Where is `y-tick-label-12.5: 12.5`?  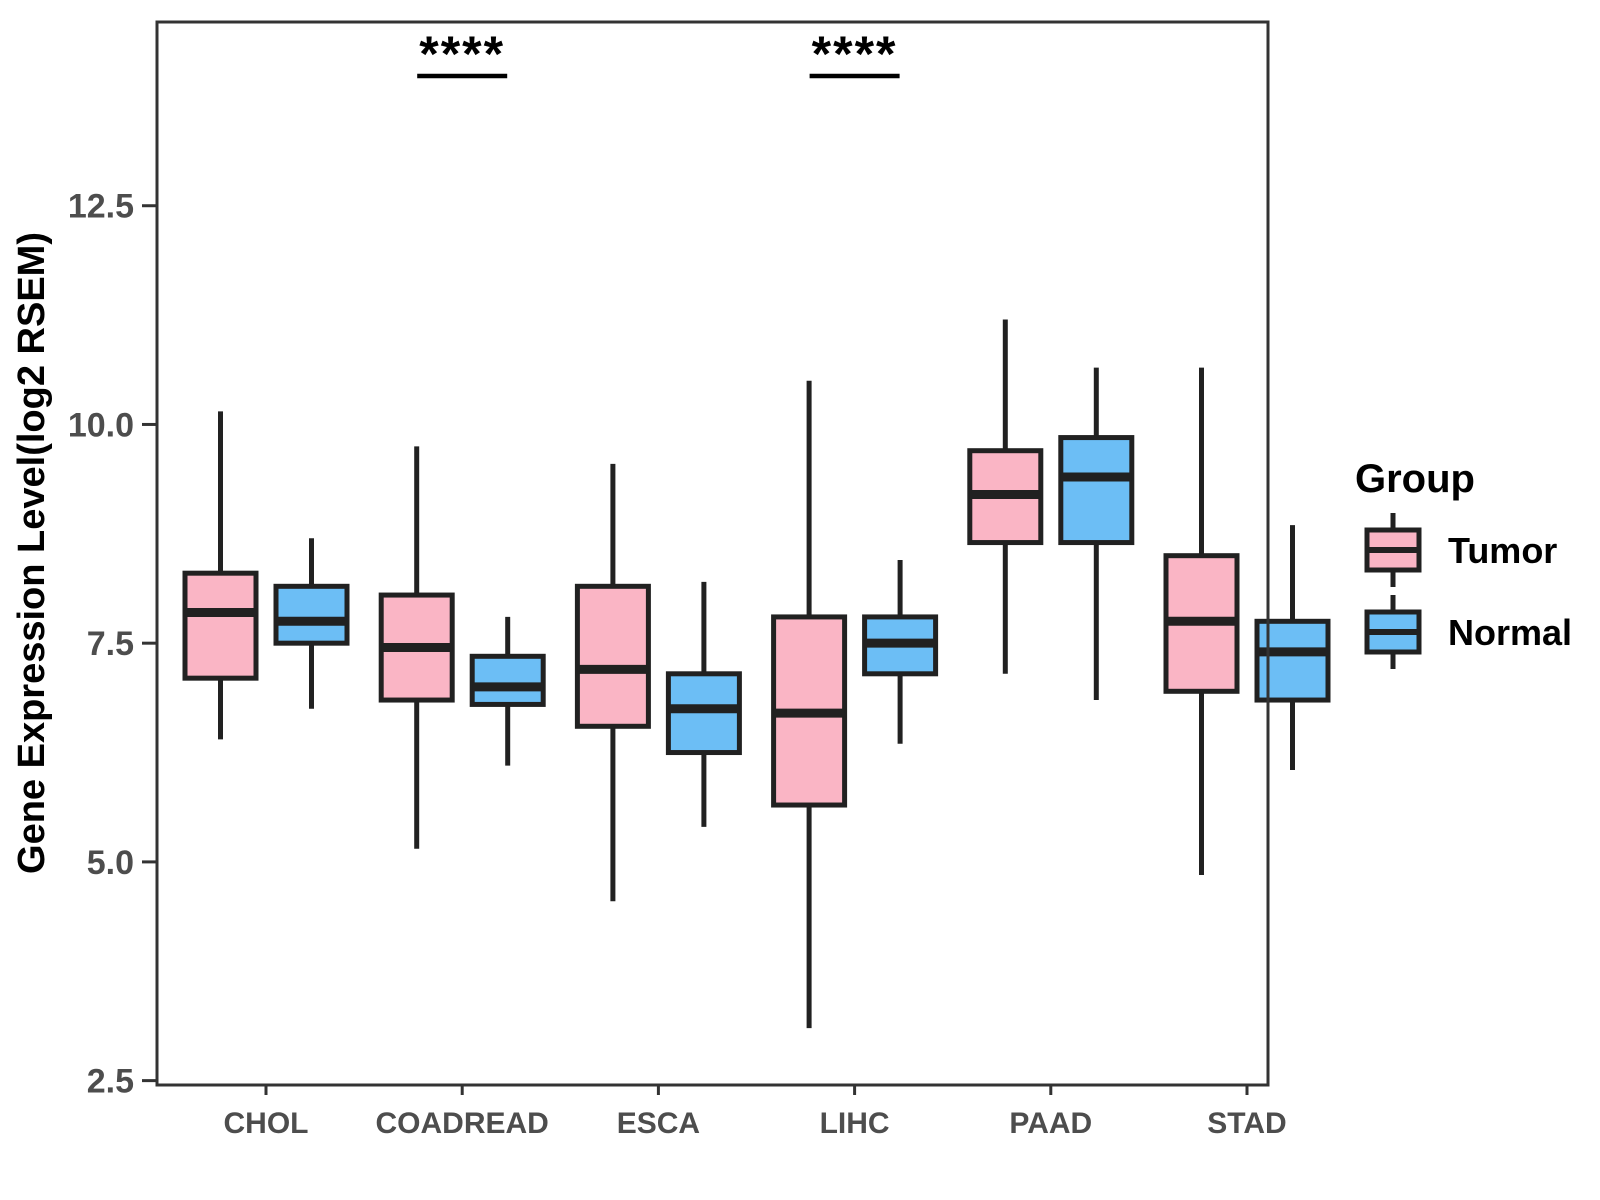 y-tick-label-12.5: 12.5 is located at coordinates (101, 207).